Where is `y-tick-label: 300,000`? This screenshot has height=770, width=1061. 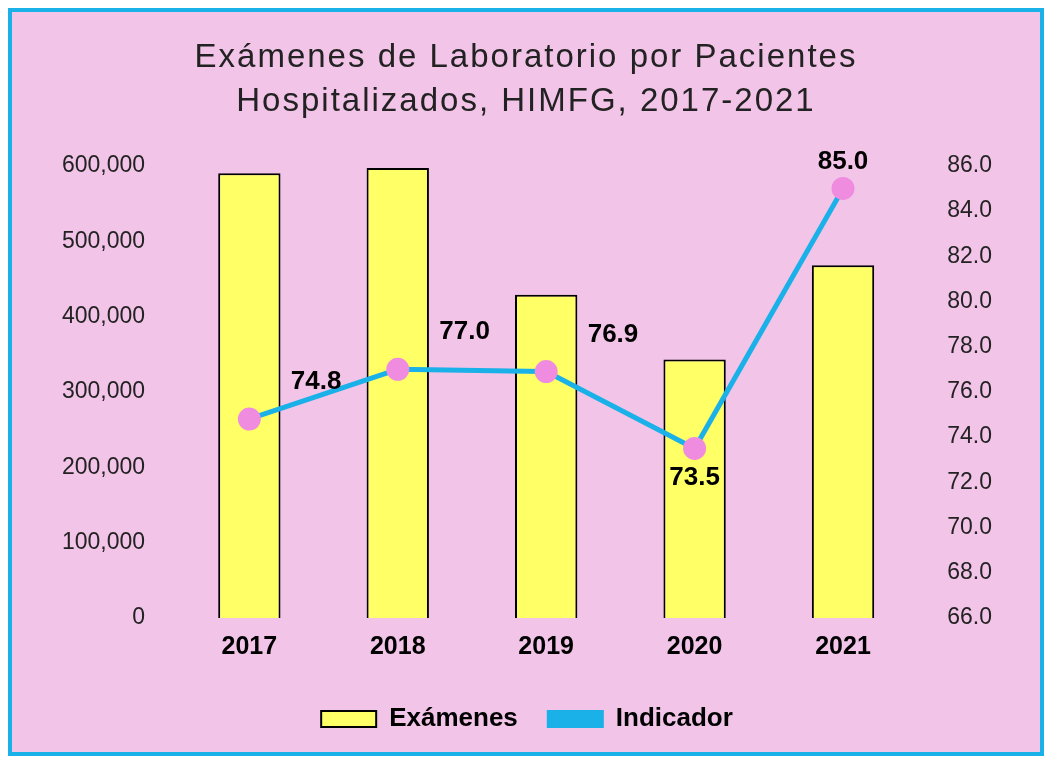 y-tick-label: 300,000 is located at coordinates (104, 390).